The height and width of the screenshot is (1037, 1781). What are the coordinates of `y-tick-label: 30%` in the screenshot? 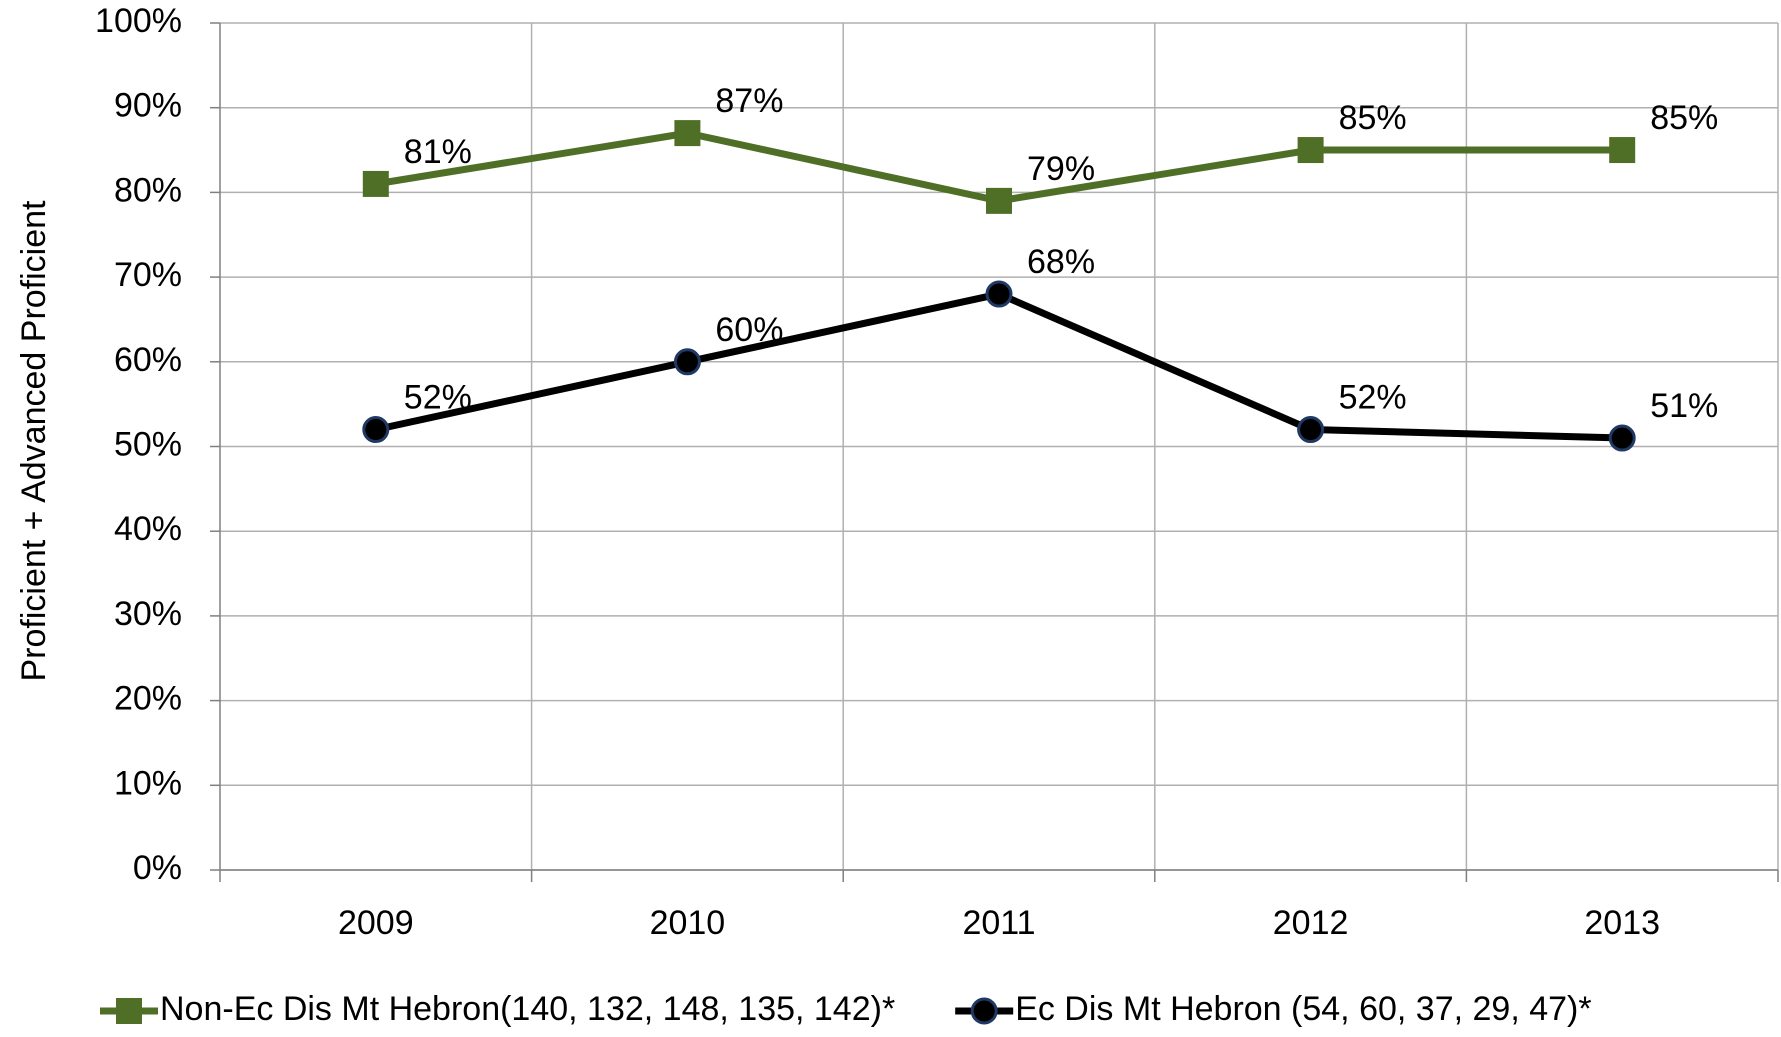 It's located at (148, 614).